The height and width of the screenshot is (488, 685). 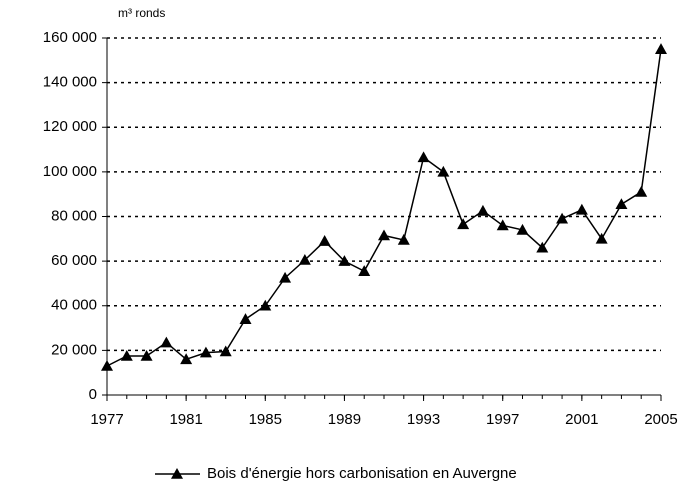 What do you see at coordinates (581, 419) in the screenshot?
I see `x-tick-label: 2001` at bounding box center [581, 419].